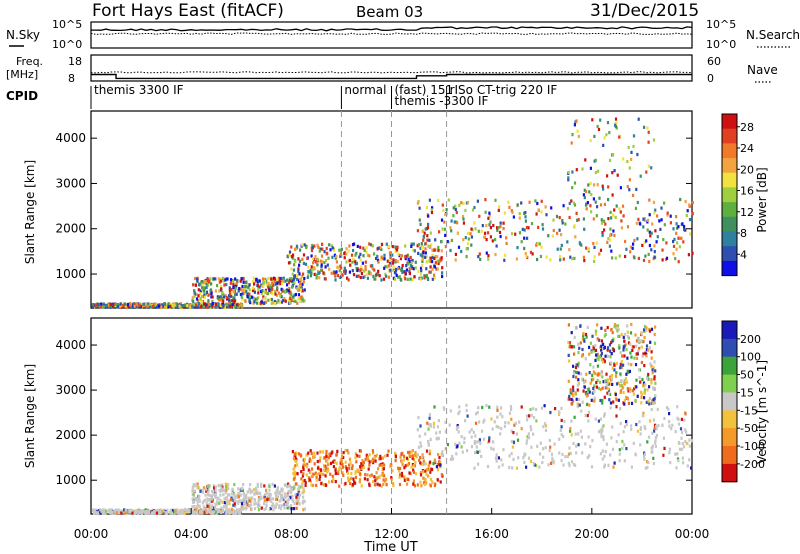  Describe the element at coordinates (762, 199) in the screenshot. I see `power-colorbar-label: Power [dB]` at that location.